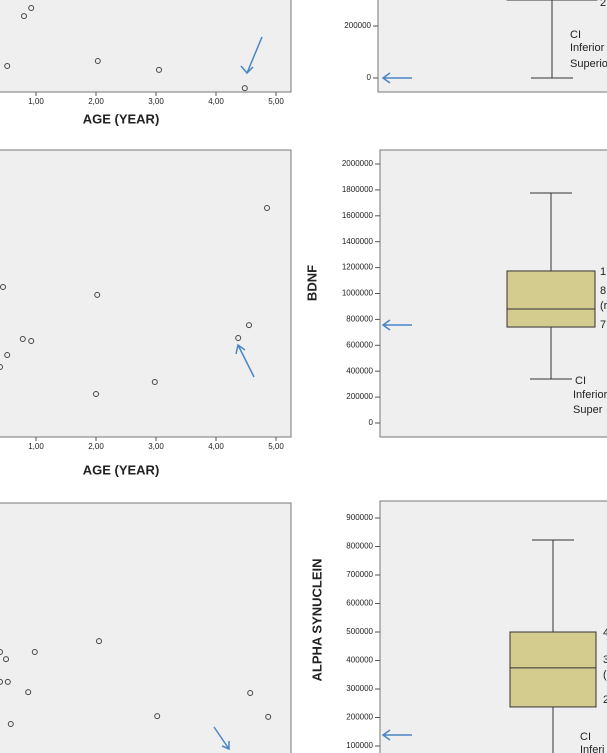 The image size is (607, 753). Describe the element at coordinates (359, 631) in the screenshot. I see `y-tick-label: 500000` at that location.